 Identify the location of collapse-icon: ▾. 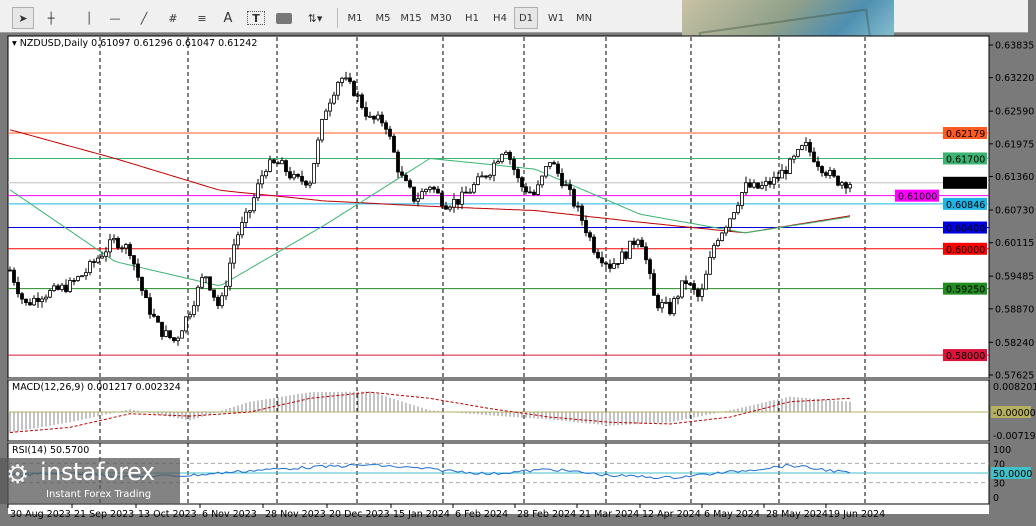
(16, 43).